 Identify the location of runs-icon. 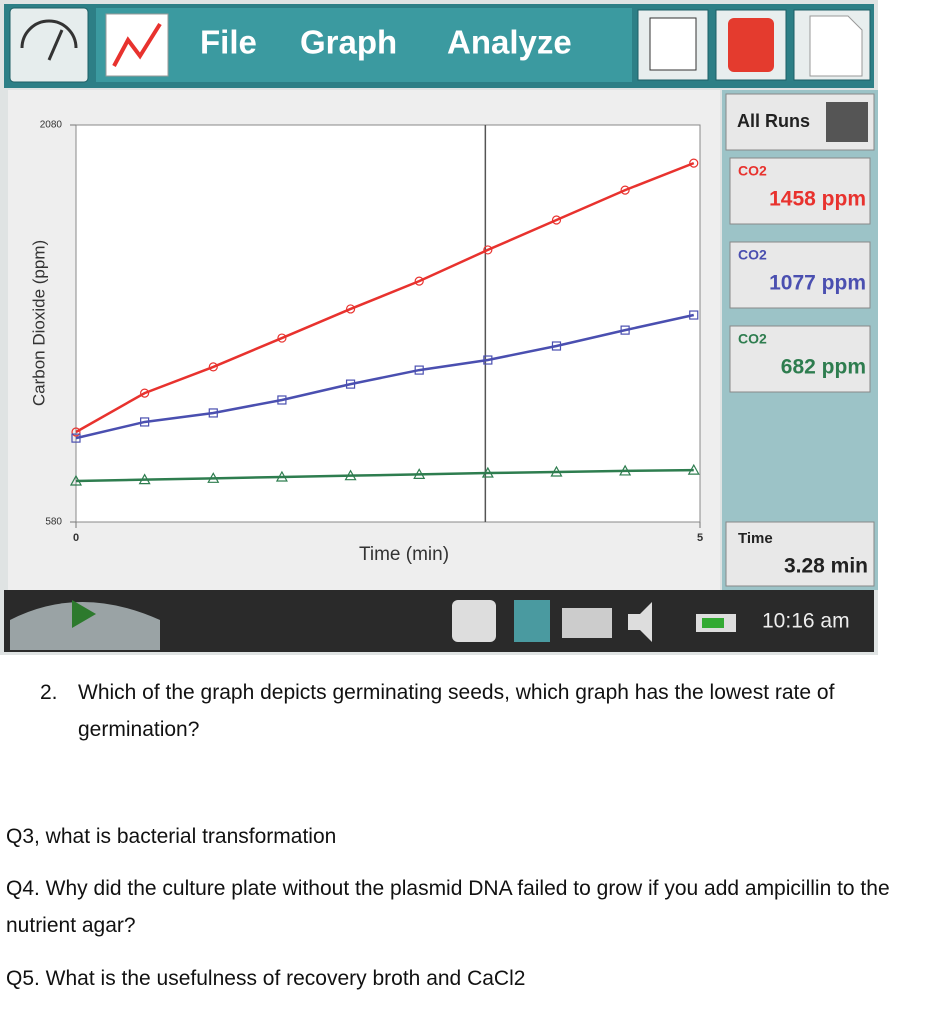
(847, 122).